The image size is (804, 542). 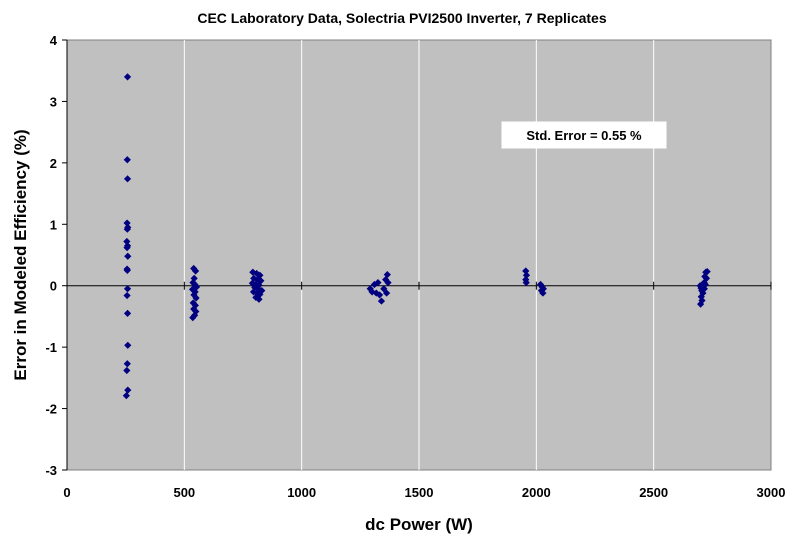 I want to click on y-tick-label: 3, so click(x=53, y=101).